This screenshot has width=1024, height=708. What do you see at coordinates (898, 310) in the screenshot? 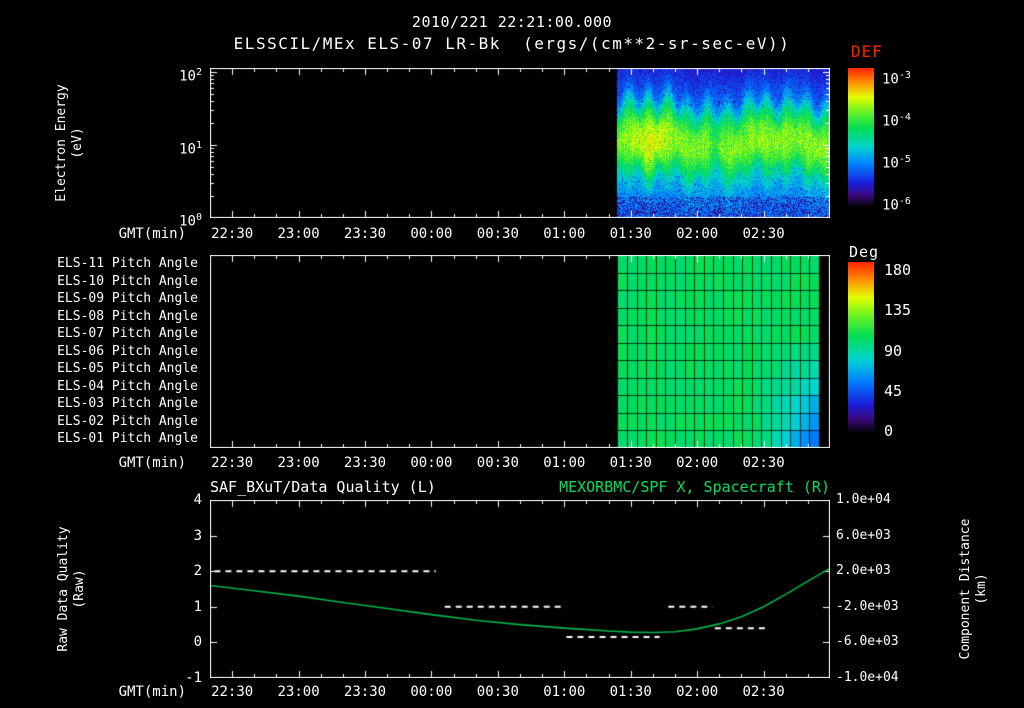
I see `deg-tick-label: 135` at bounding box center [898, 310].